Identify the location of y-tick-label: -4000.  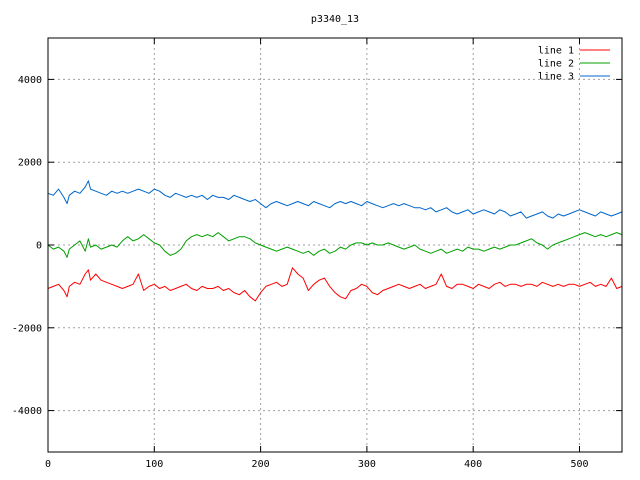
(27, 411).